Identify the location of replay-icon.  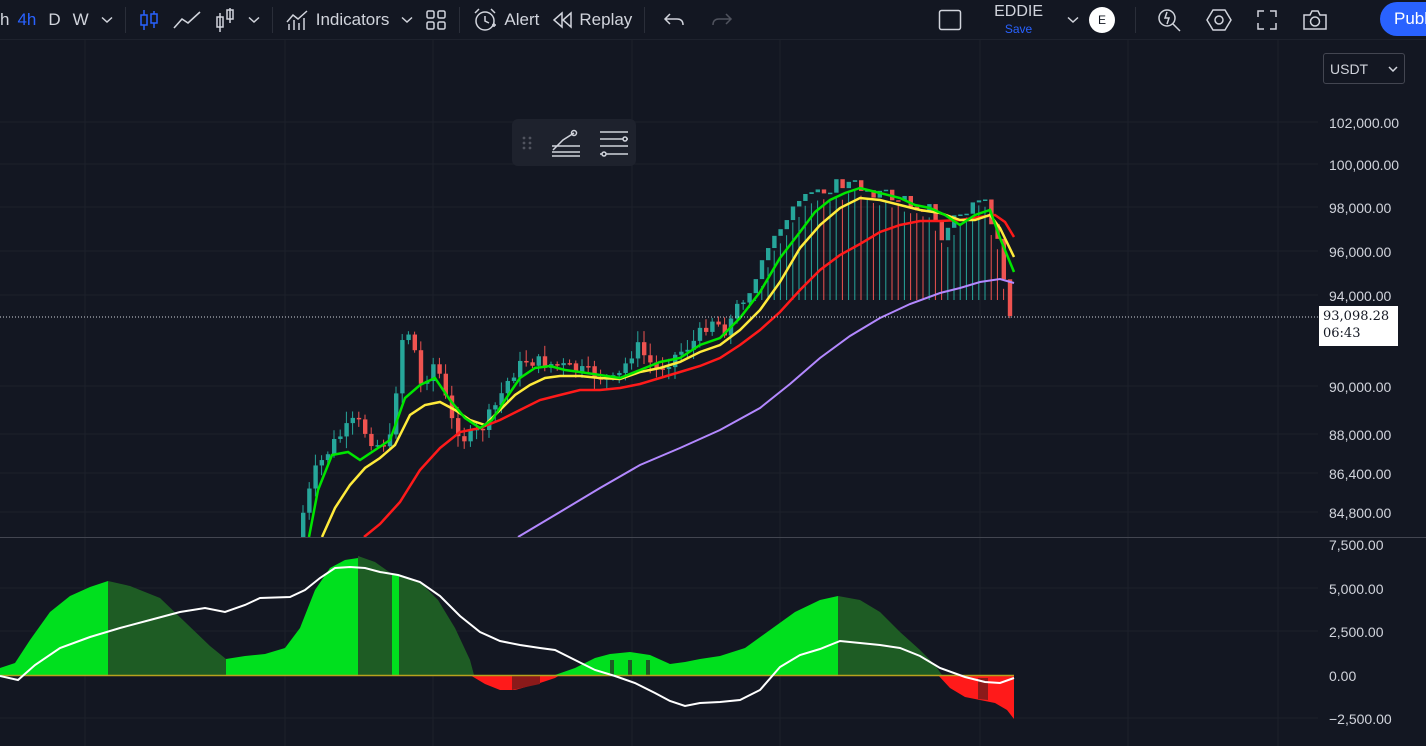
(563, 19).